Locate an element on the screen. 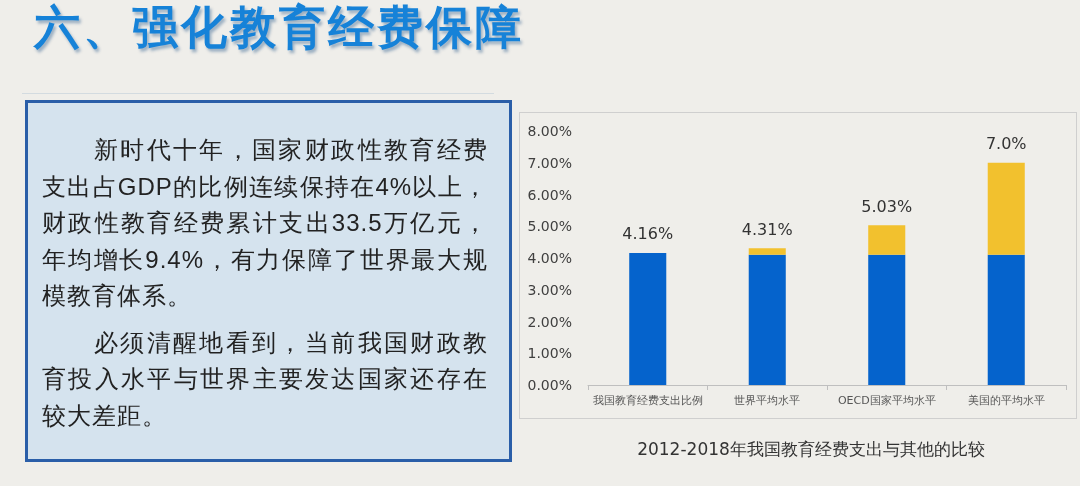  total-label: 4.31% is located at coordinates (767, 229).